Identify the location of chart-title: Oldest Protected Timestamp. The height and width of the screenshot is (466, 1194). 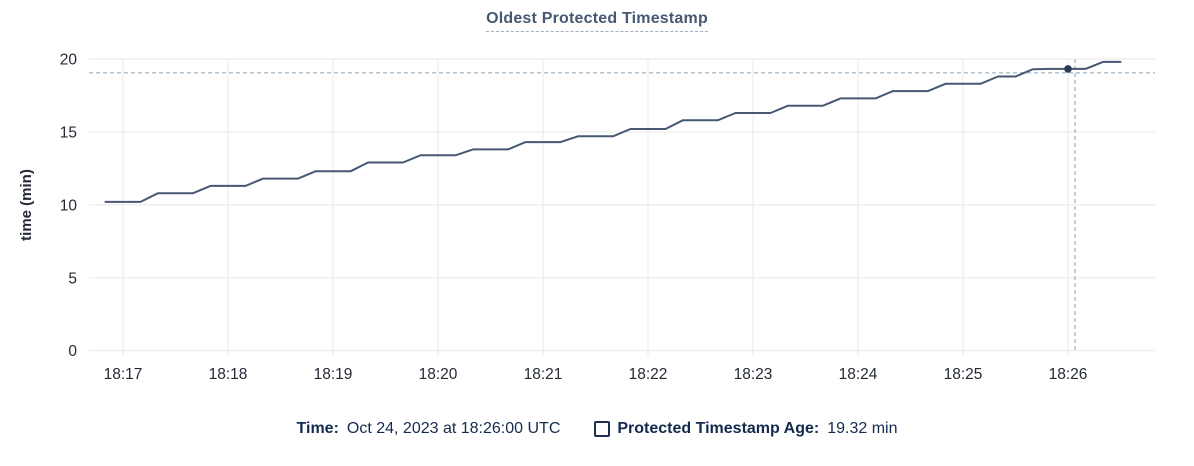
(597, 21).